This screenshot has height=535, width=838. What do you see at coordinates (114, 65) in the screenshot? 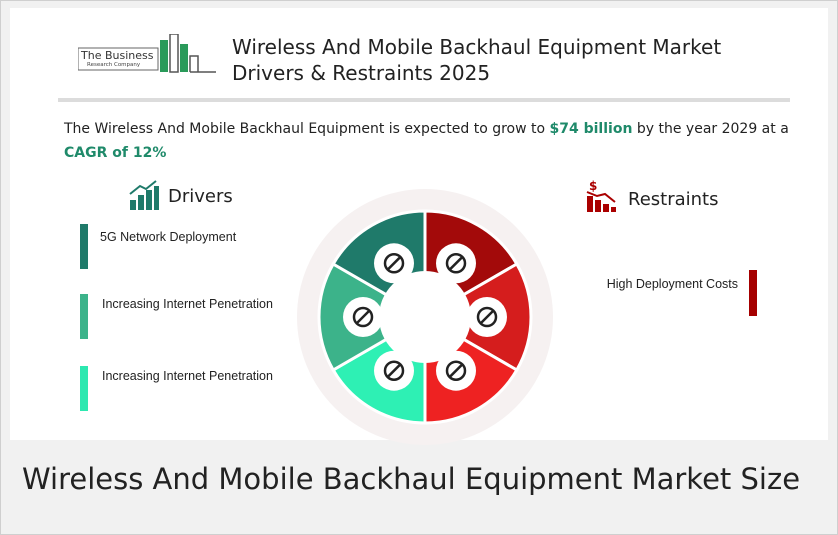
I see `logo-subtext: Research Company` at bounding box center [114, 65].